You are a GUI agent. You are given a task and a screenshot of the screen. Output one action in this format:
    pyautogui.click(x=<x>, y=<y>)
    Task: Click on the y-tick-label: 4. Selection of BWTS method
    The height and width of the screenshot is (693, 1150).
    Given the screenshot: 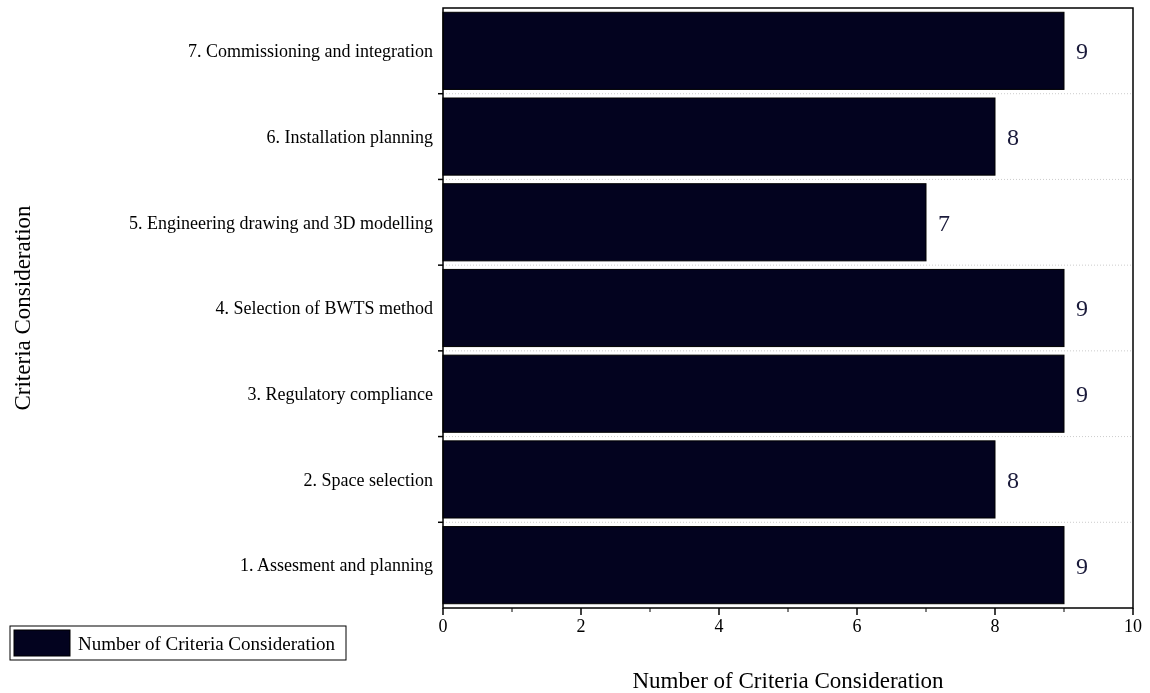 What is the action you would take?
    pyautogui.click(x=324, y=308)
    